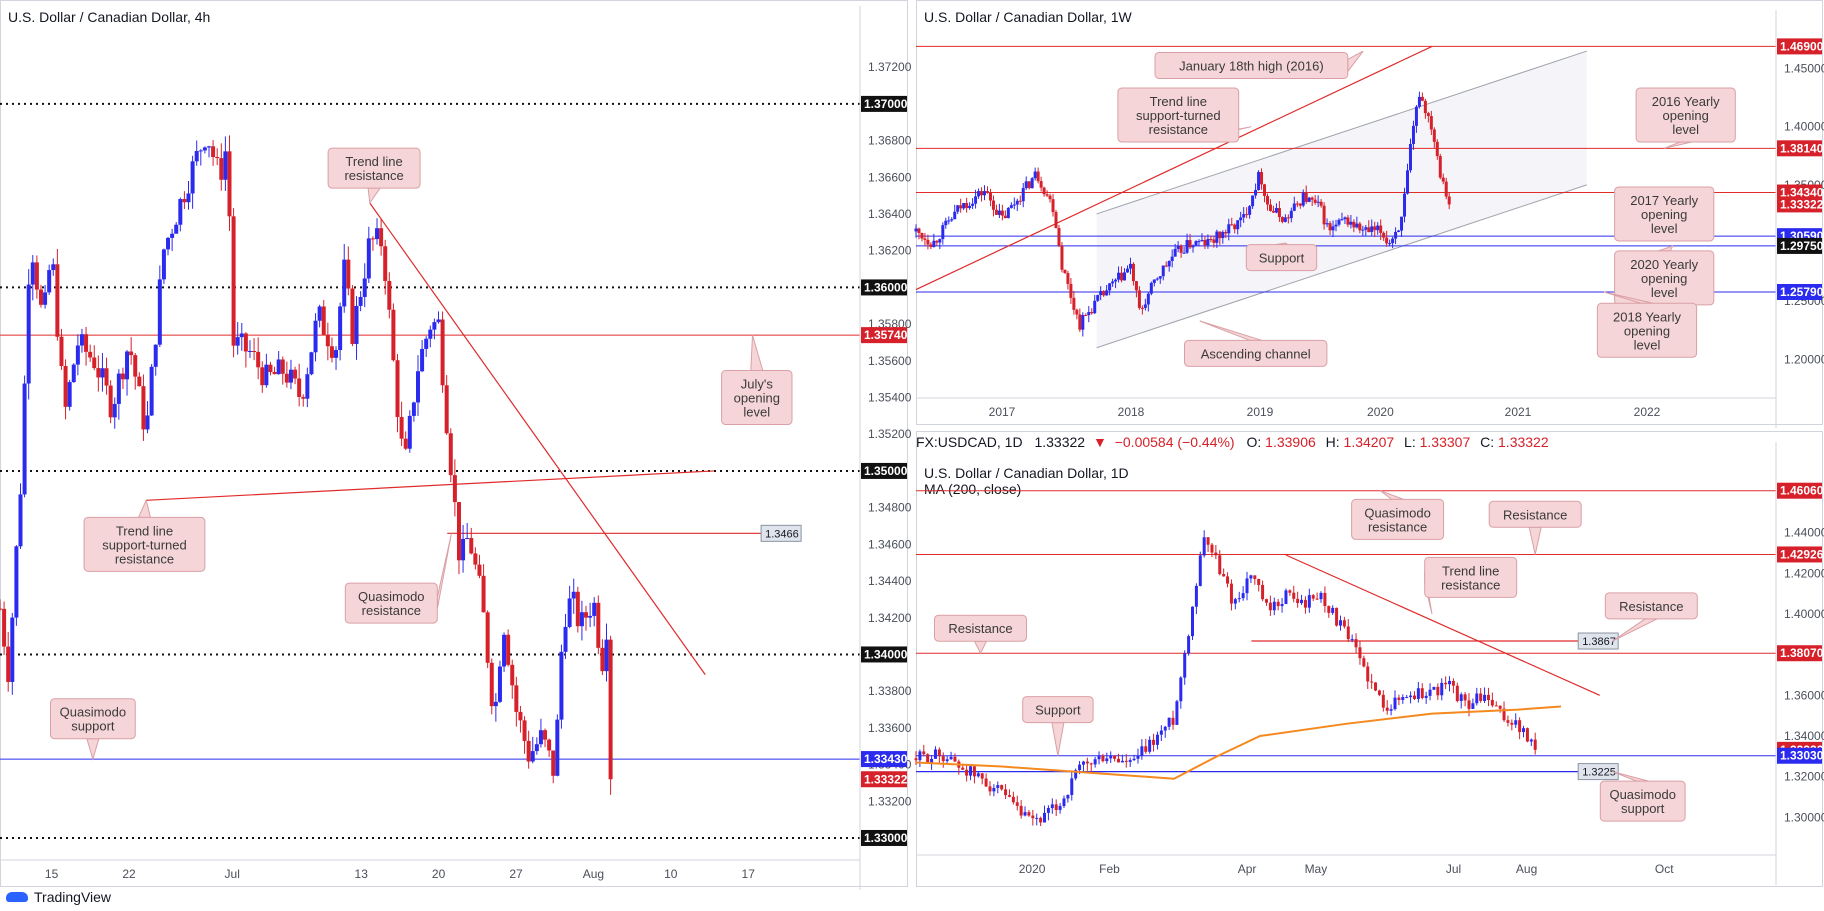  Describe the element at coordinates (890, 801) in the screenshot. I see `h4-y-tick-label: 1.33200` at that location.